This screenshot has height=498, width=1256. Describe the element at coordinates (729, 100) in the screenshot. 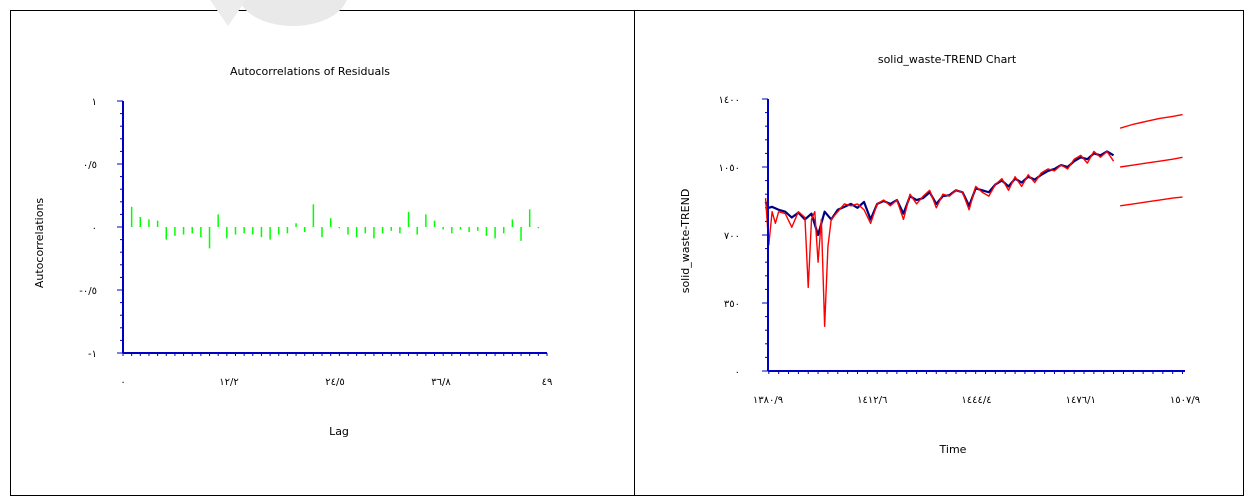

I see `y-tick-label: ١٤٠٠` at that location.